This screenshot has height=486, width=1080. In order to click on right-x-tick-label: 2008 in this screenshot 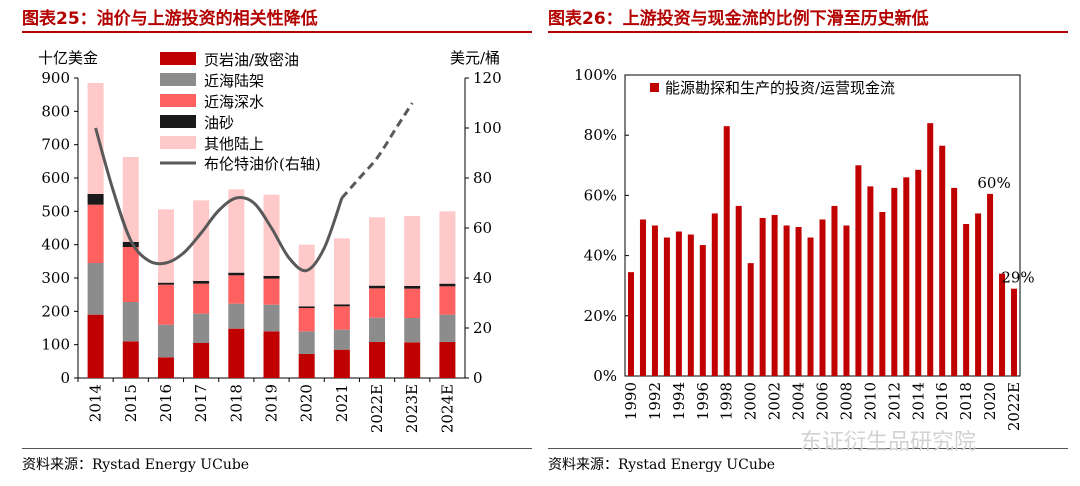, I will do `click(846, 401)`.